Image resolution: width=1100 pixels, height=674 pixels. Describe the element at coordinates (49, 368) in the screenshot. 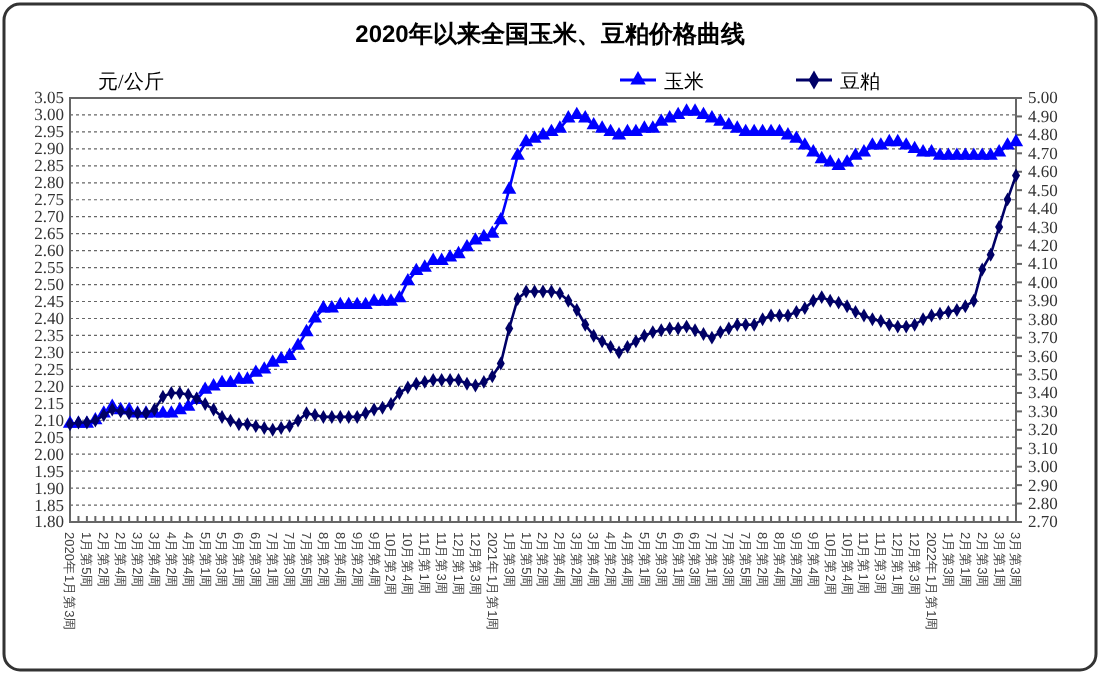

I see `y-tick-label: 2.25` at that location.